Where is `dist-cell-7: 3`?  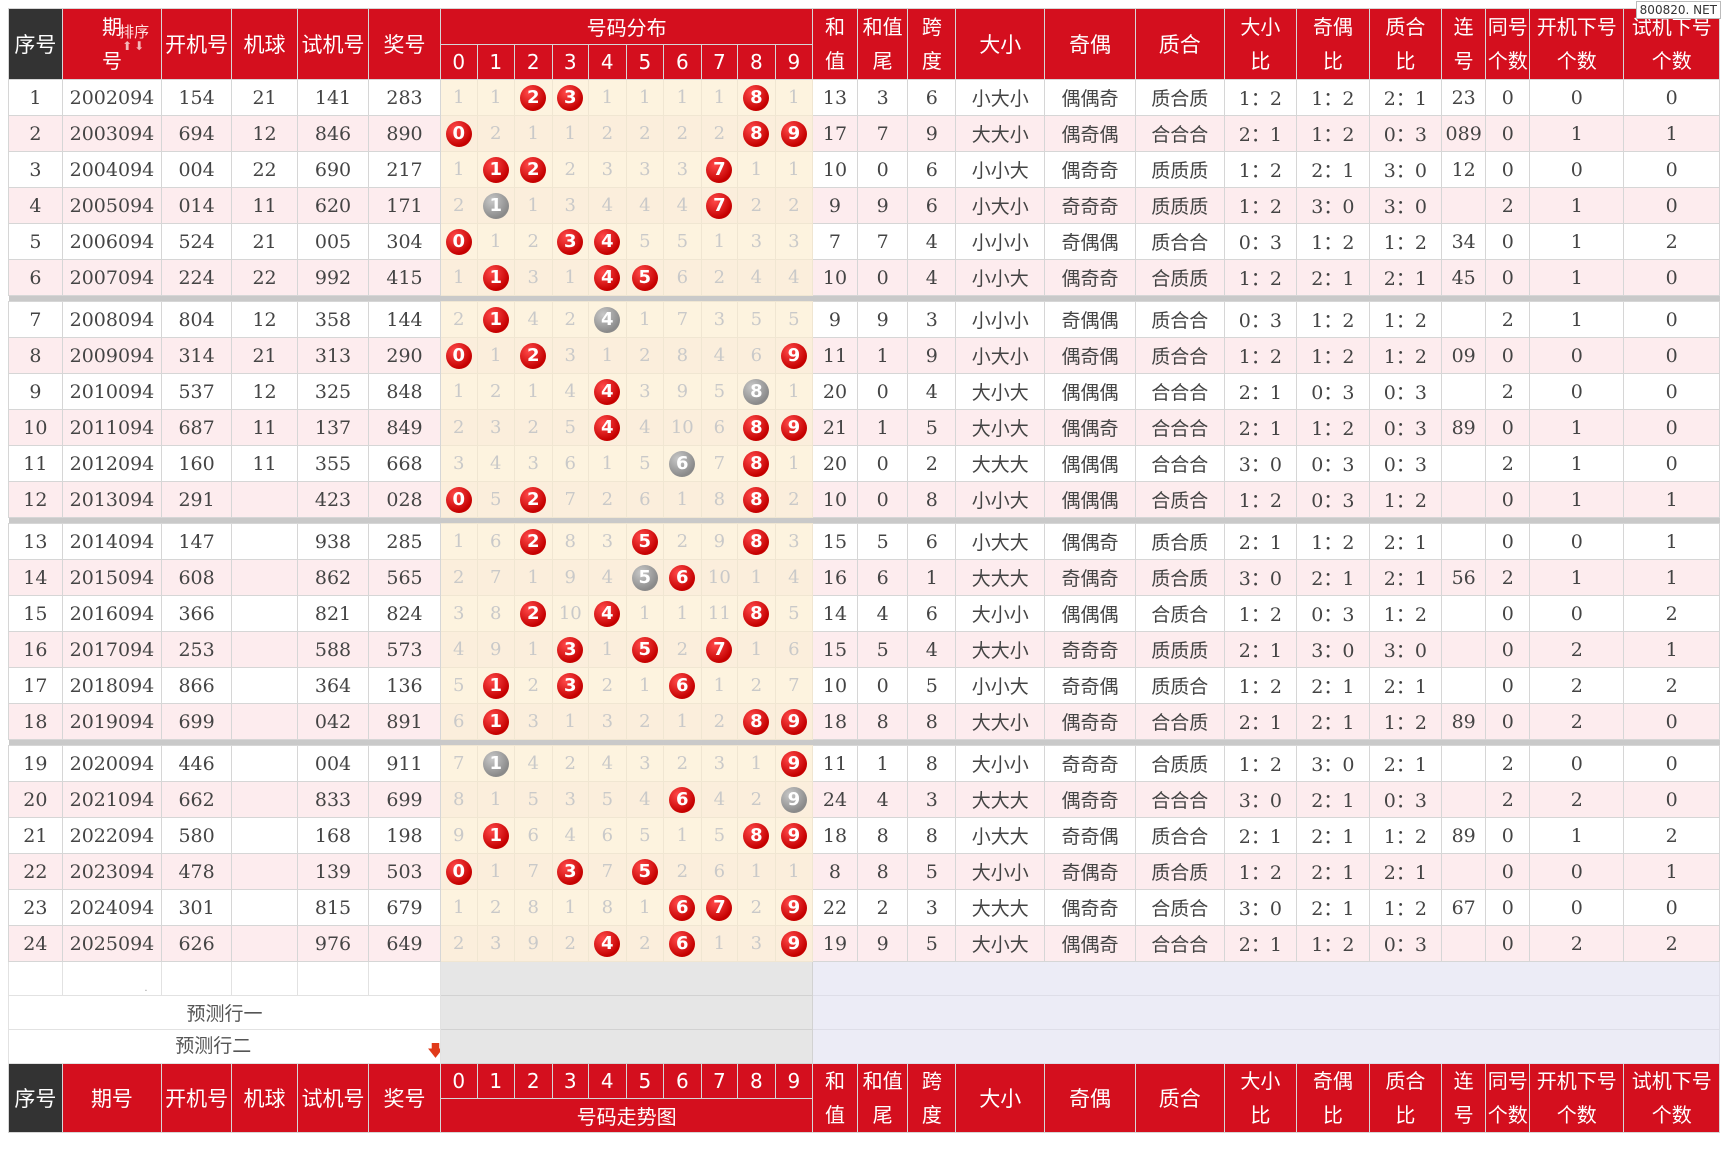 dist-cell-7: 3 is located at coordinates (719, 763).